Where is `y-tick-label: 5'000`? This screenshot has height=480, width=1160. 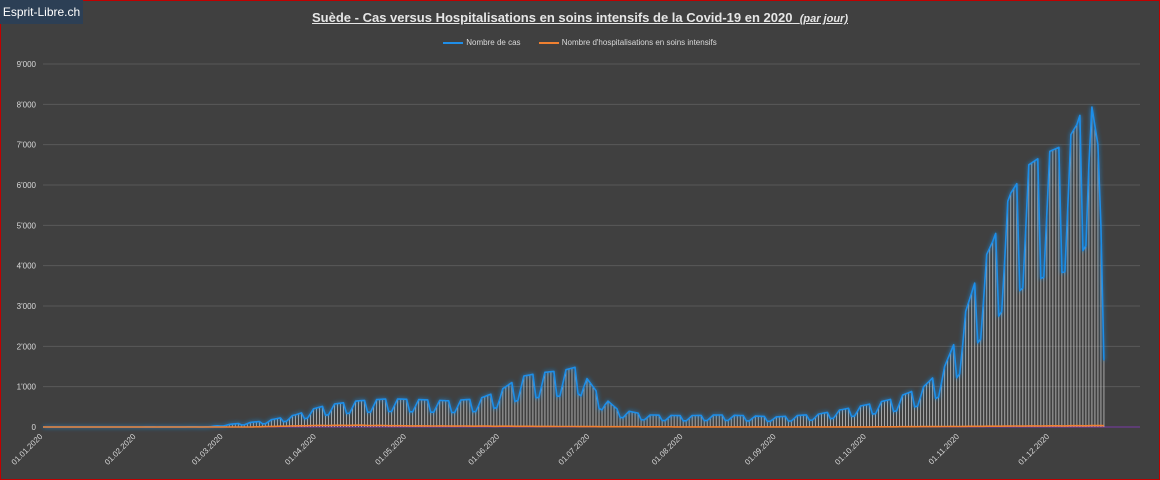
y-tick-label: 5'000 is located at coordinates (27, 225).